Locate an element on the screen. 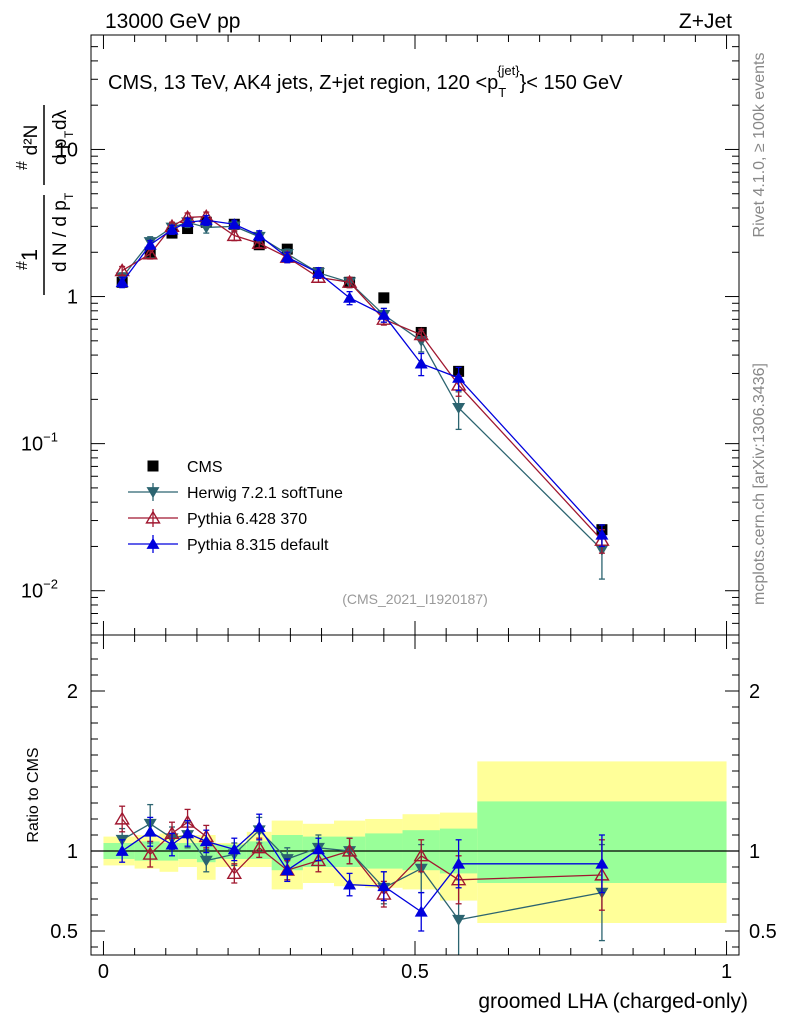 This screenshot has width=786, height=1024. svg-text: d²N is located at coordinates (31, 140).